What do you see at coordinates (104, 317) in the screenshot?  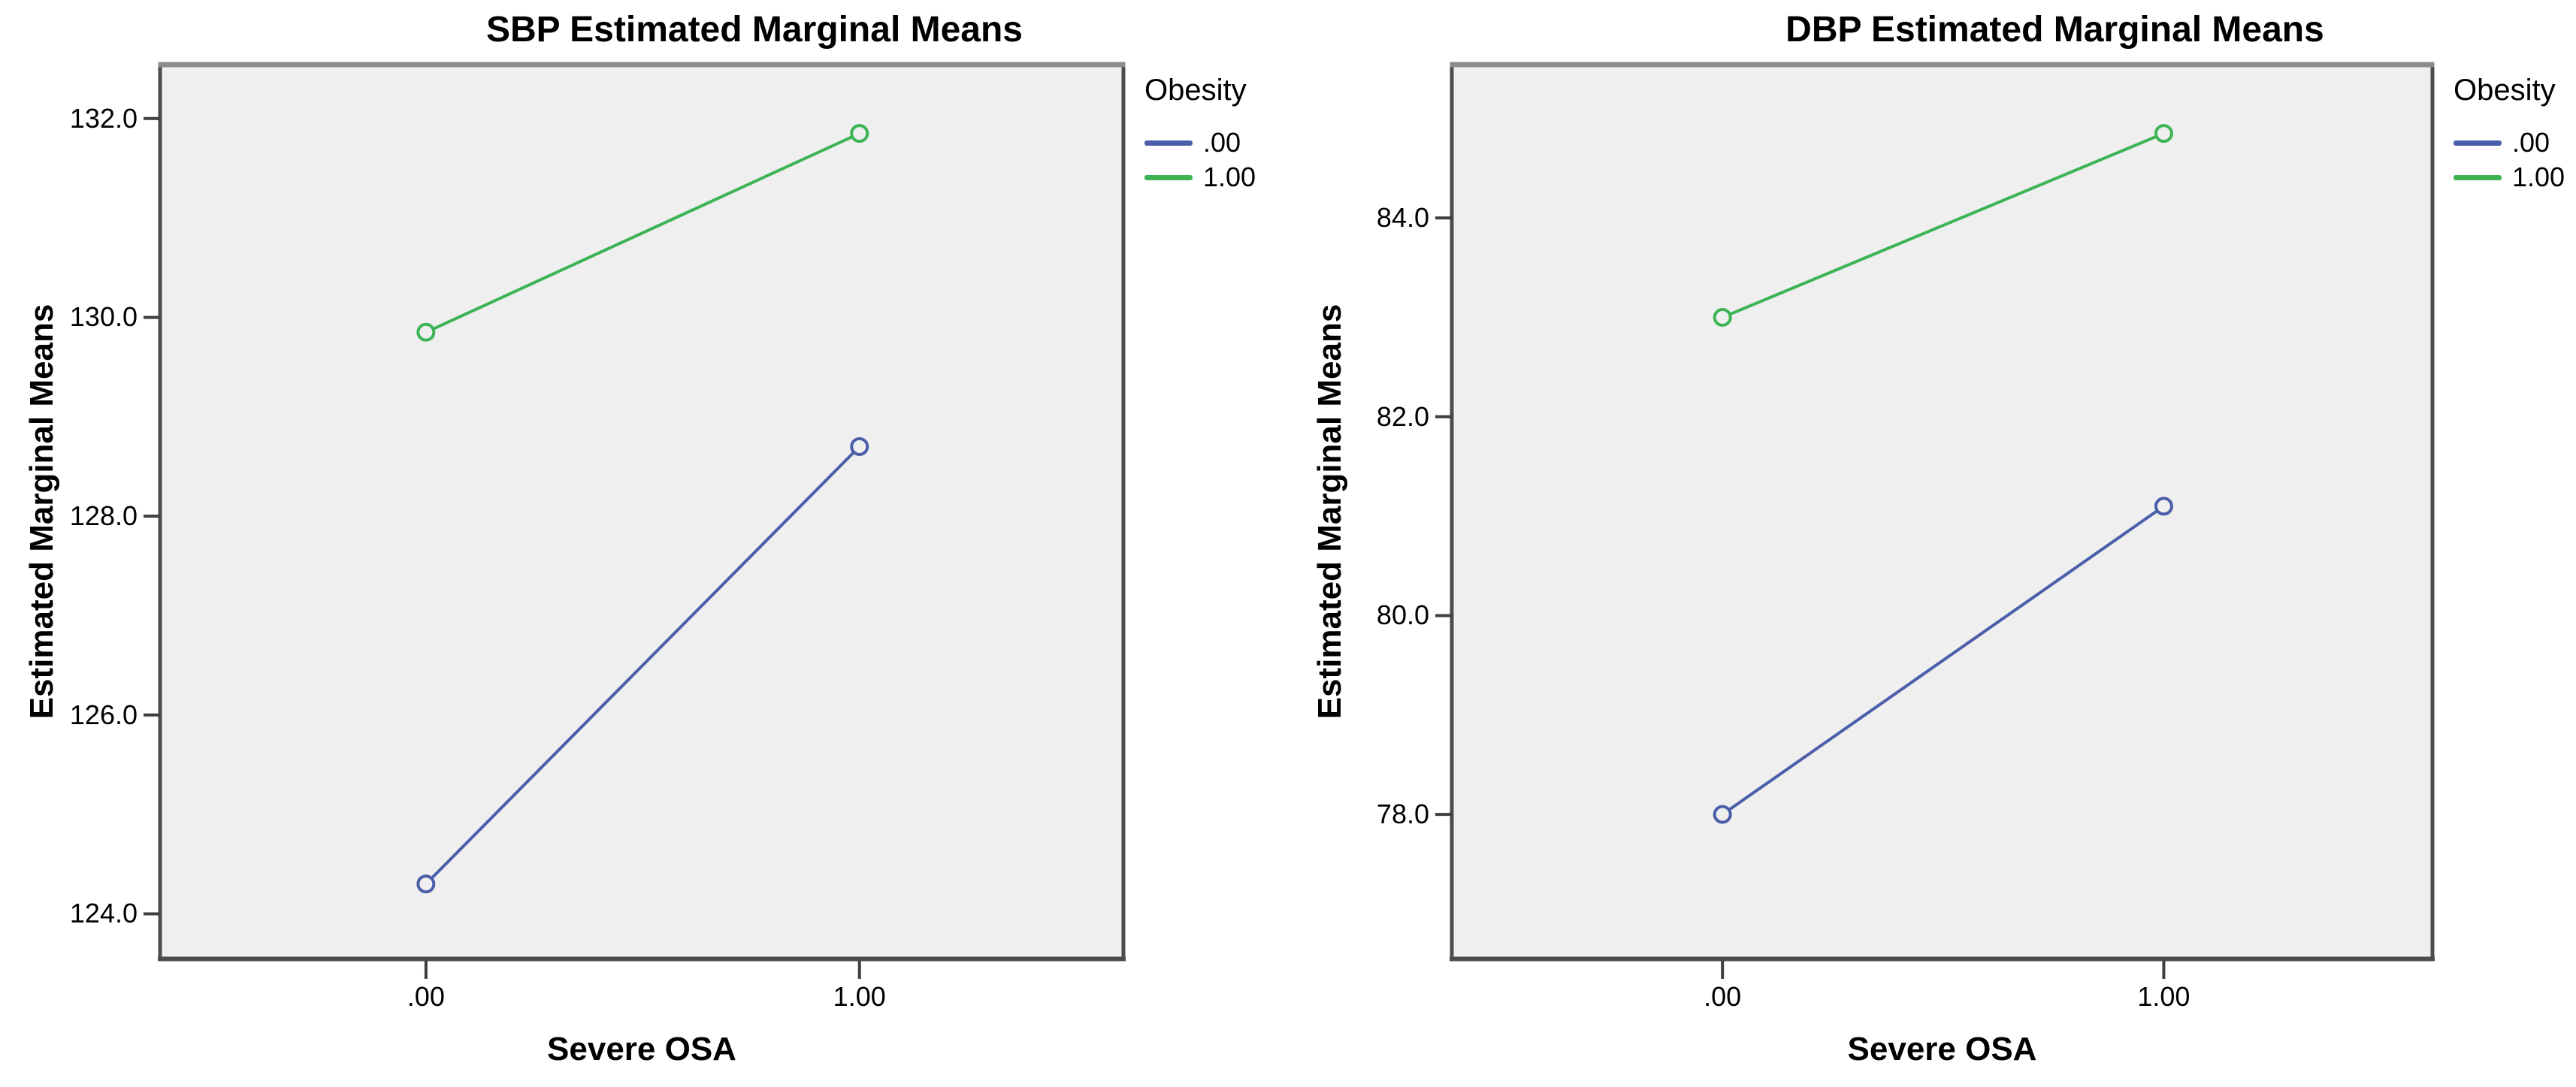 I see `y-tick-label: 130.0` at bounding box center [104, 317].